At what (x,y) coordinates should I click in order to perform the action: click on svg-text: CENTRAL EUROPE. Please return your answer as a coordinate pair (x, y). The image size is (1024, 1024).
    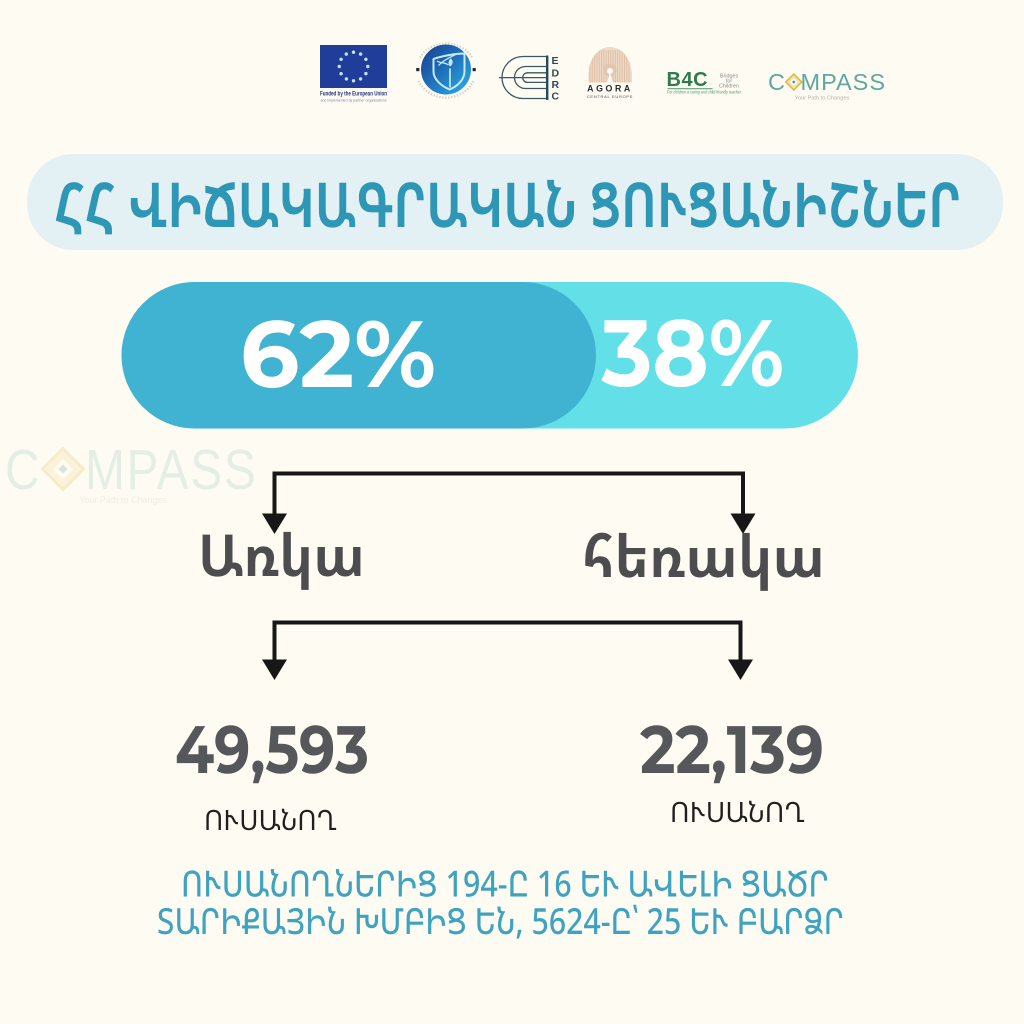
    Looking at the image, I should click on (610, 96).